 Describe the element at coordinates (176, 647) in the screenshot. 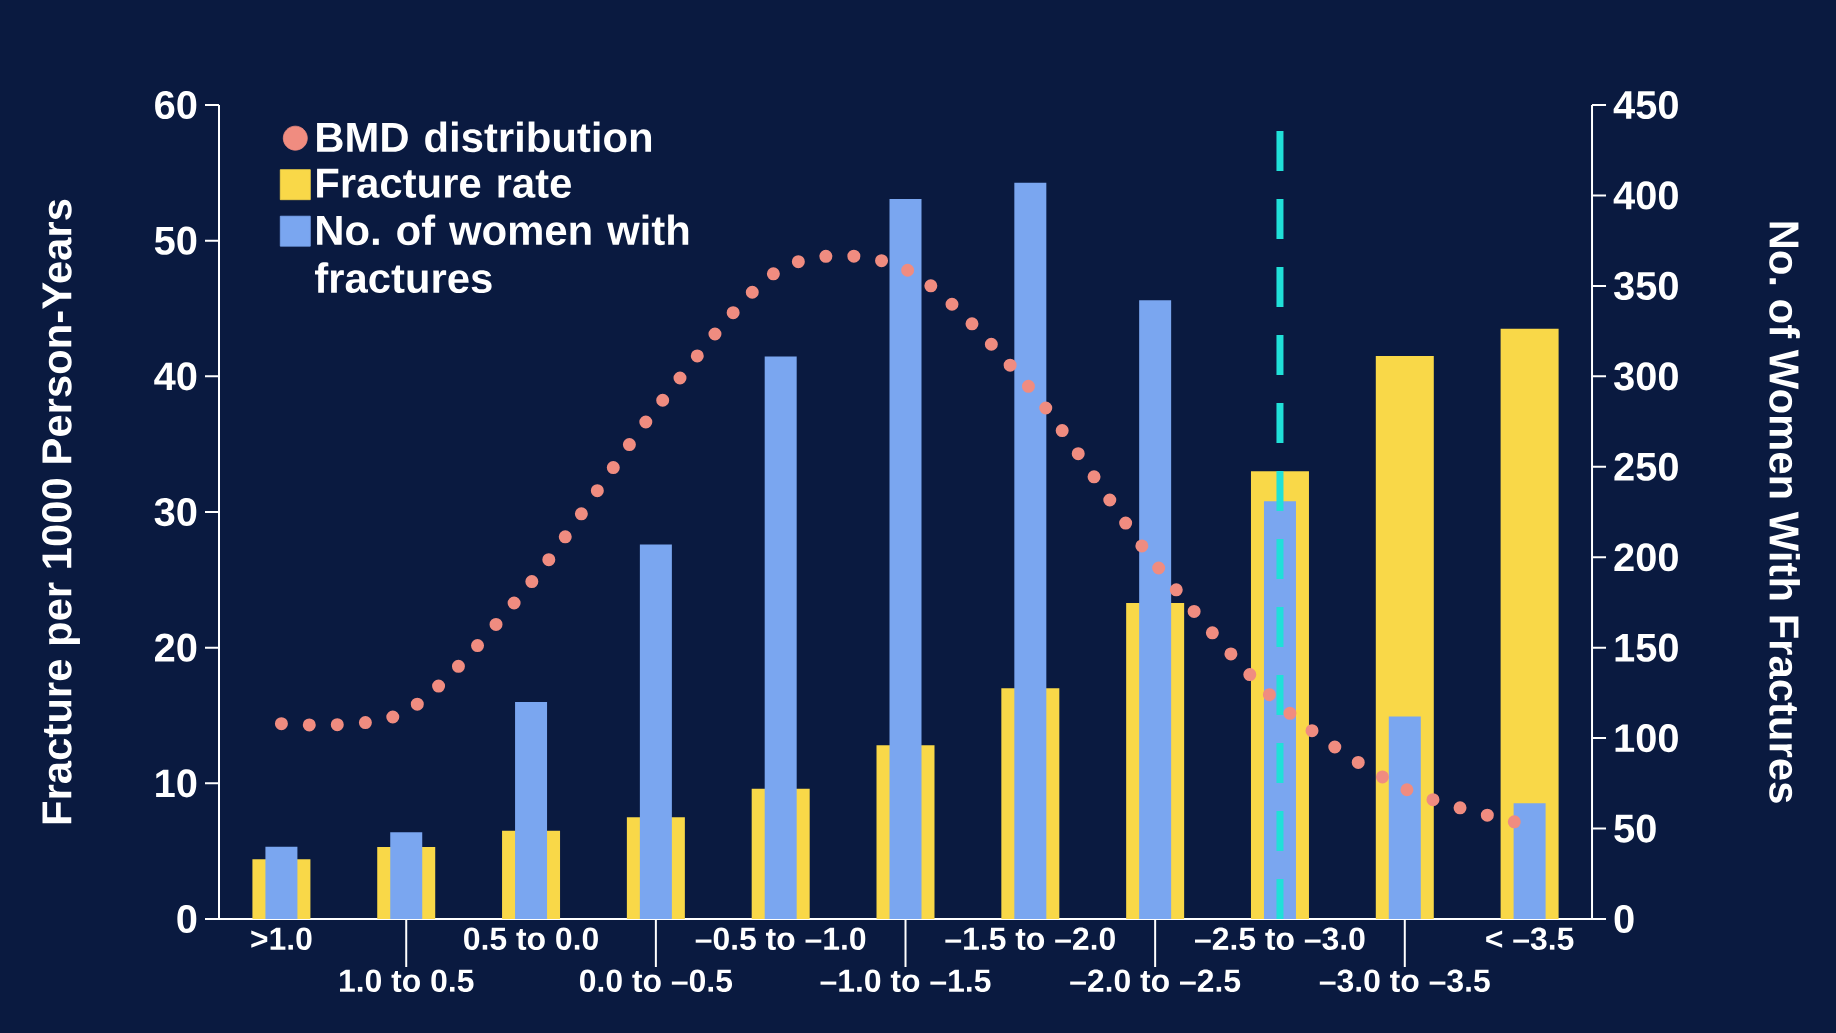

I see `y-tick-label: 20` at that location.